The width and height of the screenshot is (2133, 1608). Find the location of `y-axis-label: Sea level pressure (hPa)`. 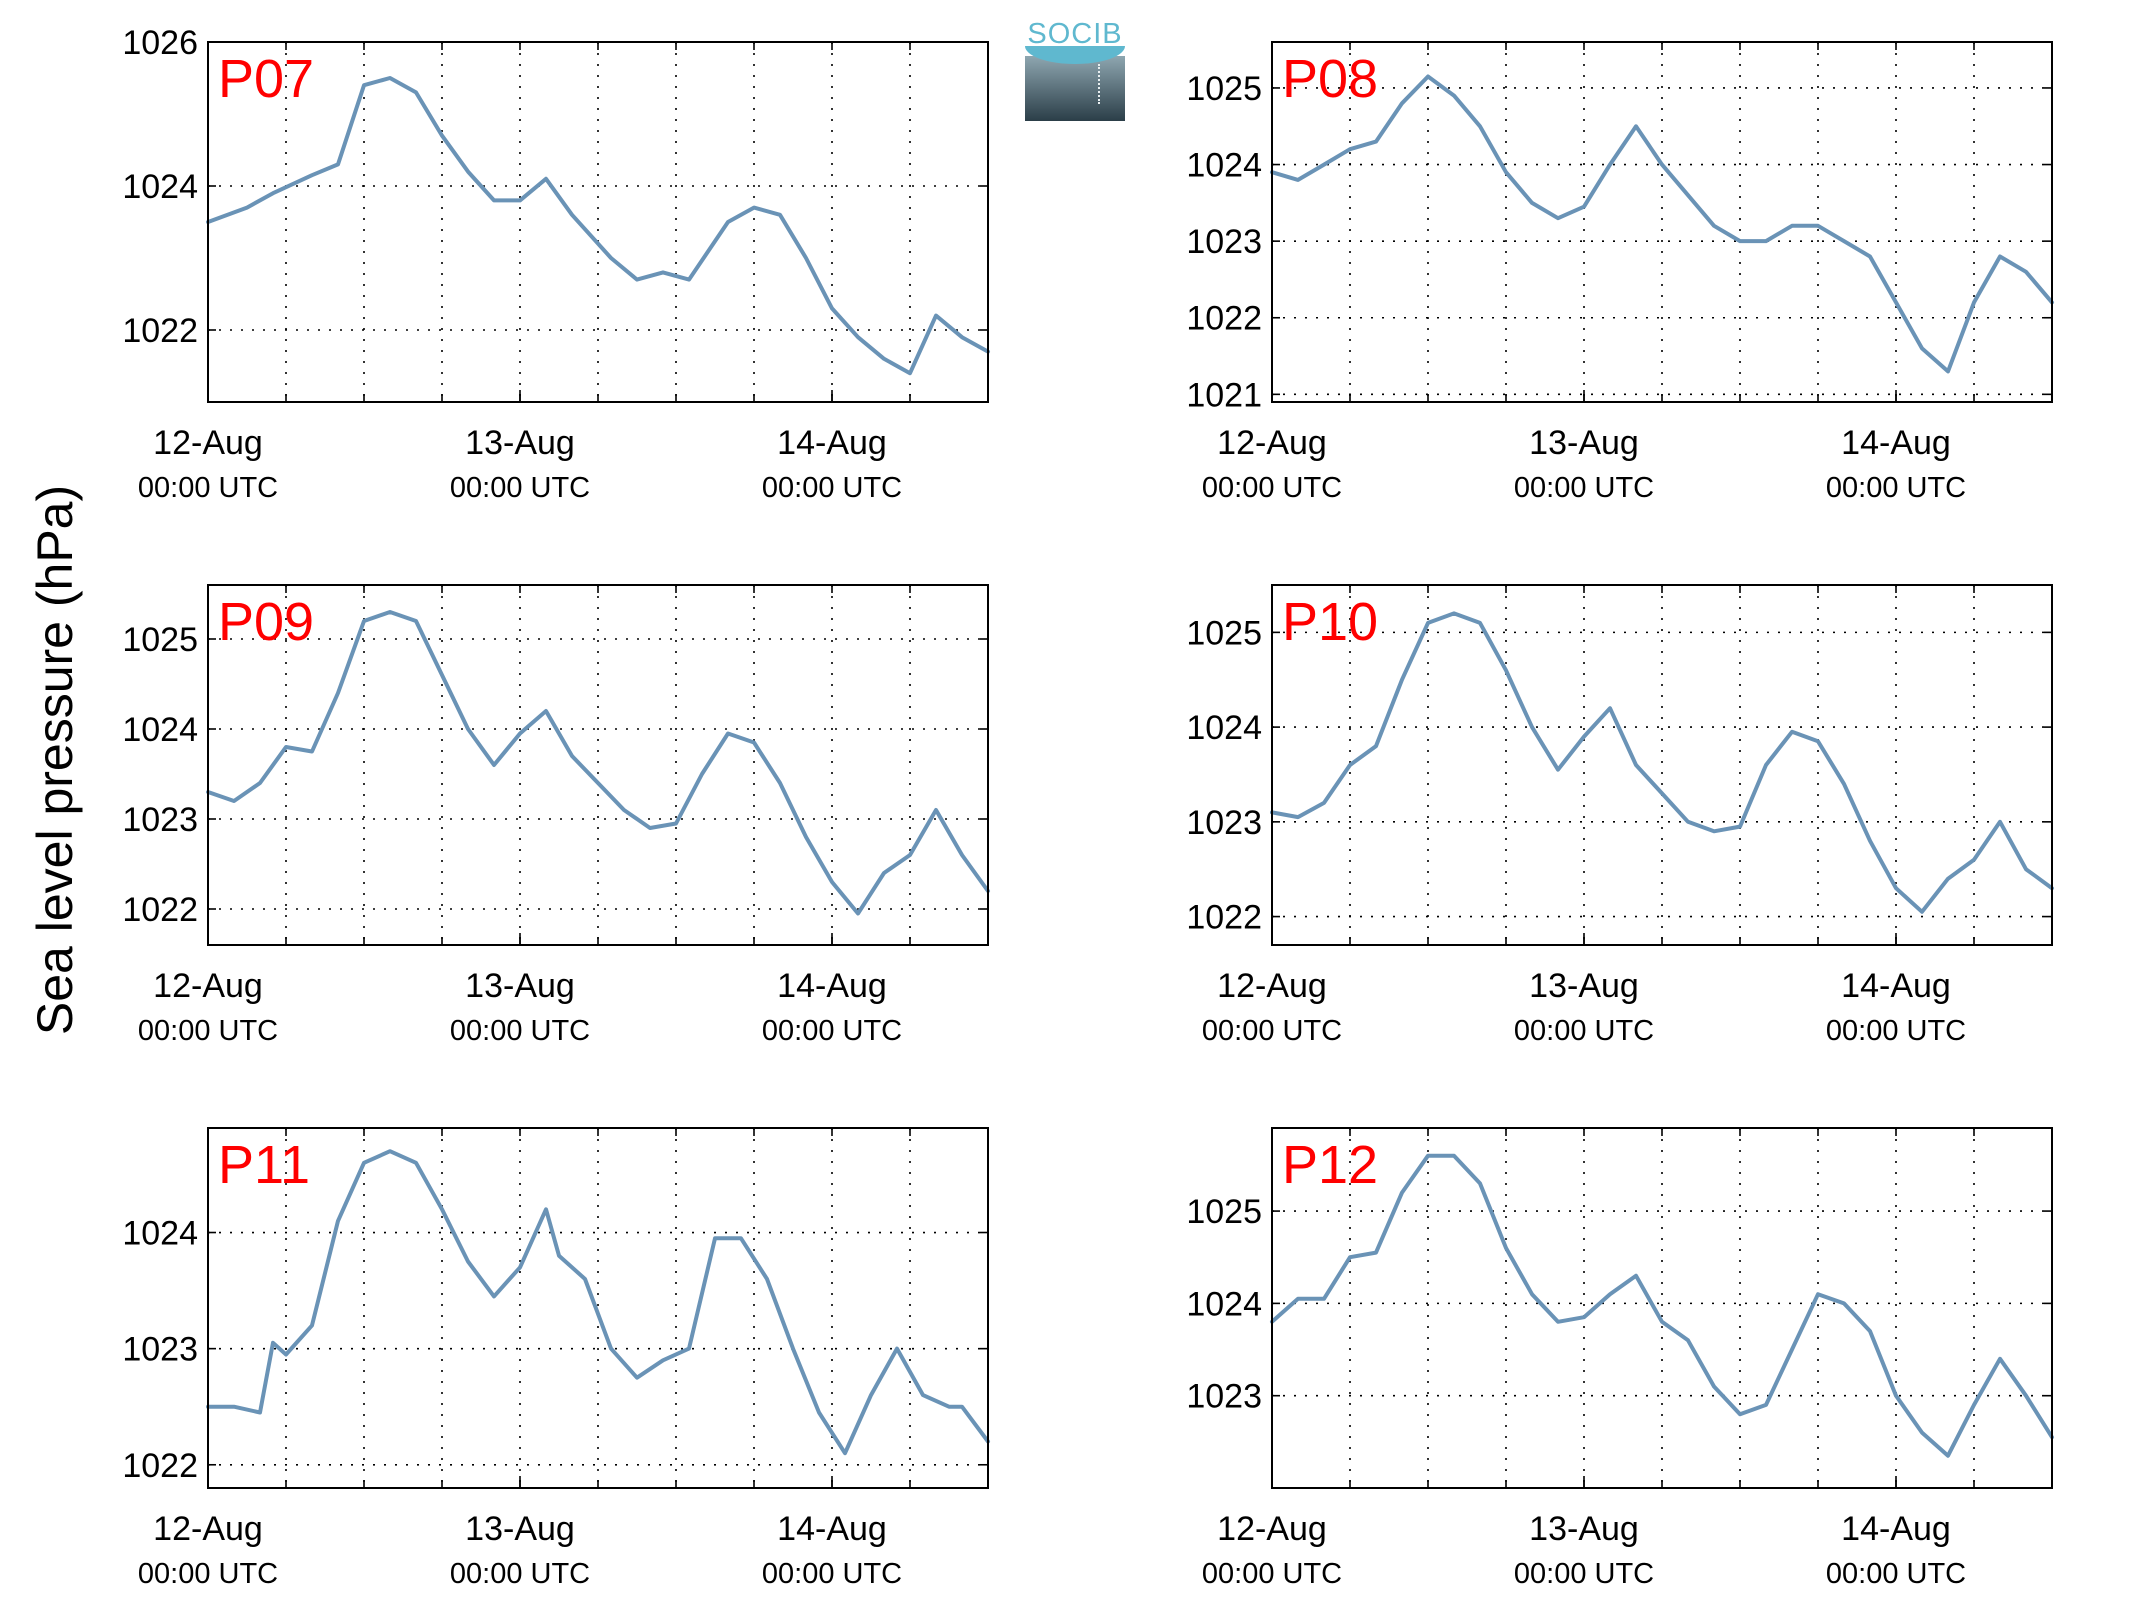

y-axis-label: Sea level pressure (hPa) is located at coordinates (55, 760).